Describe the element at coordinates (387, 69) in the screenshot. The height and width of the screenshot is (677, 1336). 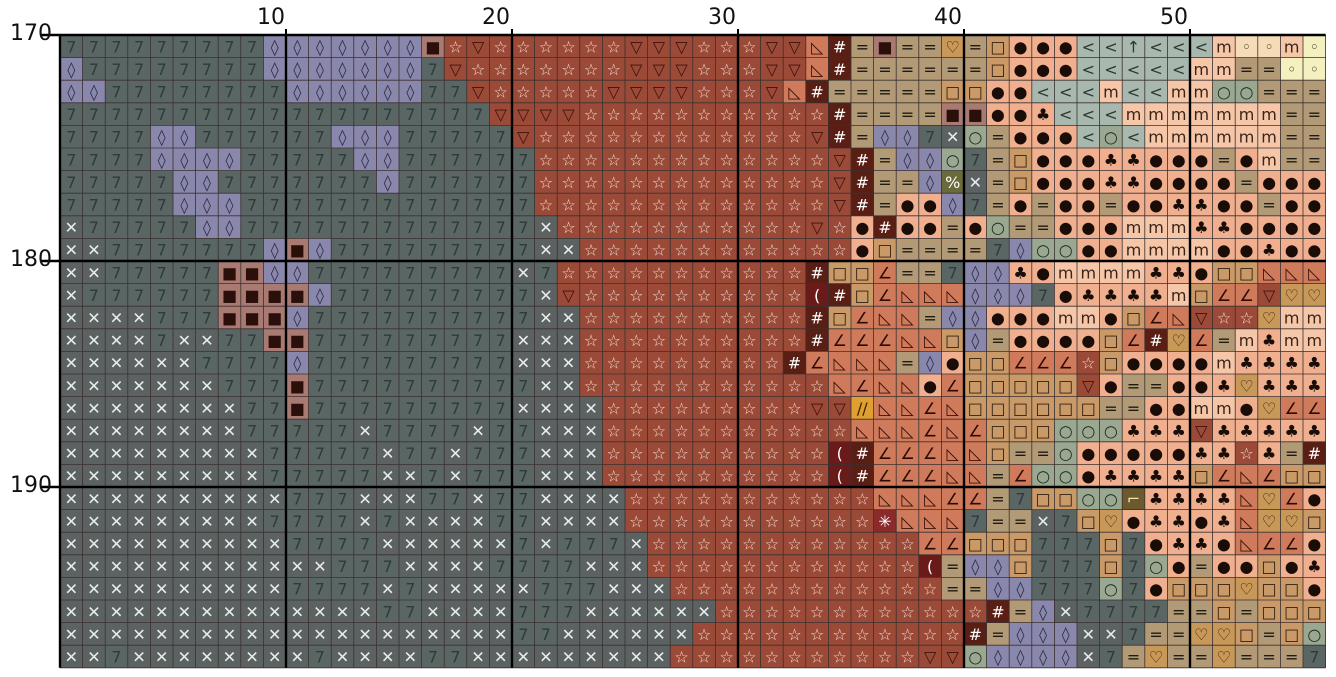
I see `stitch-cell-diamond-outline: ◊` at that location.